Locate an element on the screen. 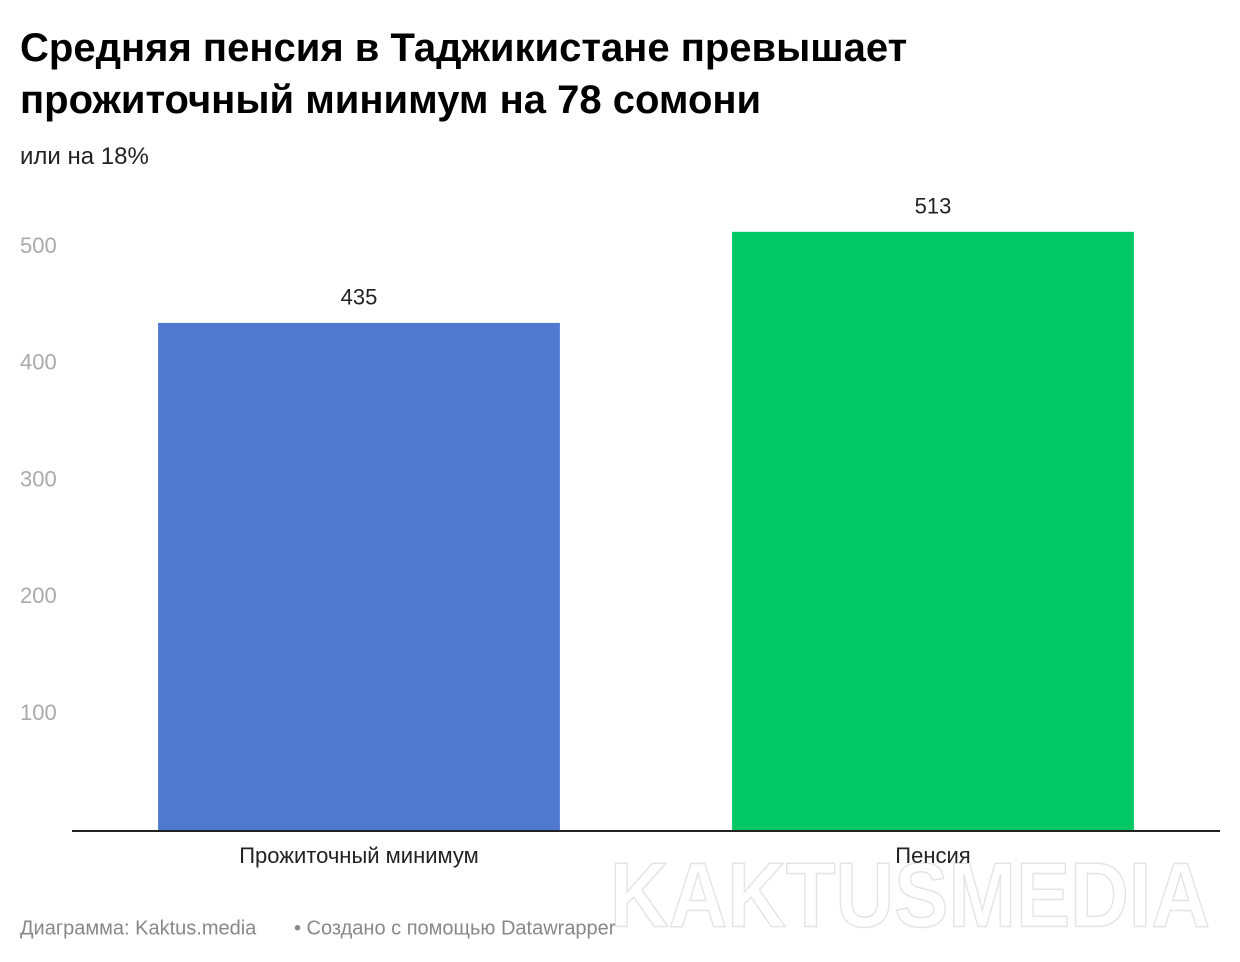  x-tick-label: Прожиточный минимум is located at coordinates (359, 855).